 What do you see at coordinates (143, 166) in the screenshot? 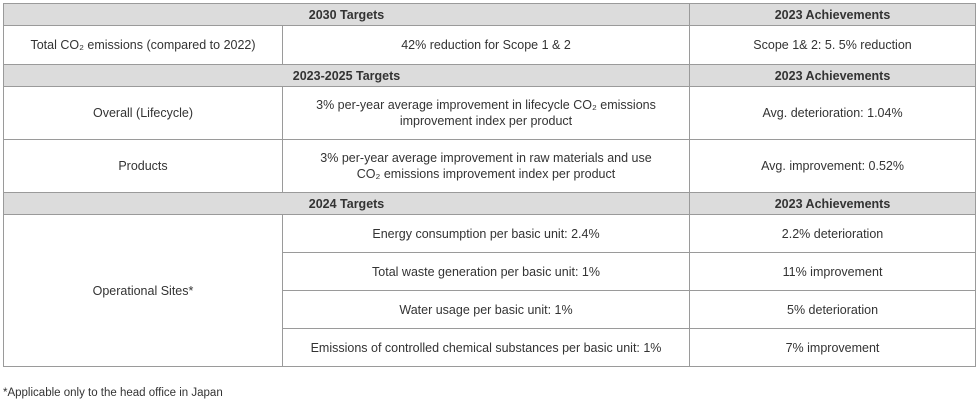
I see `category-cell: Products` at bounding box center [143, 166].